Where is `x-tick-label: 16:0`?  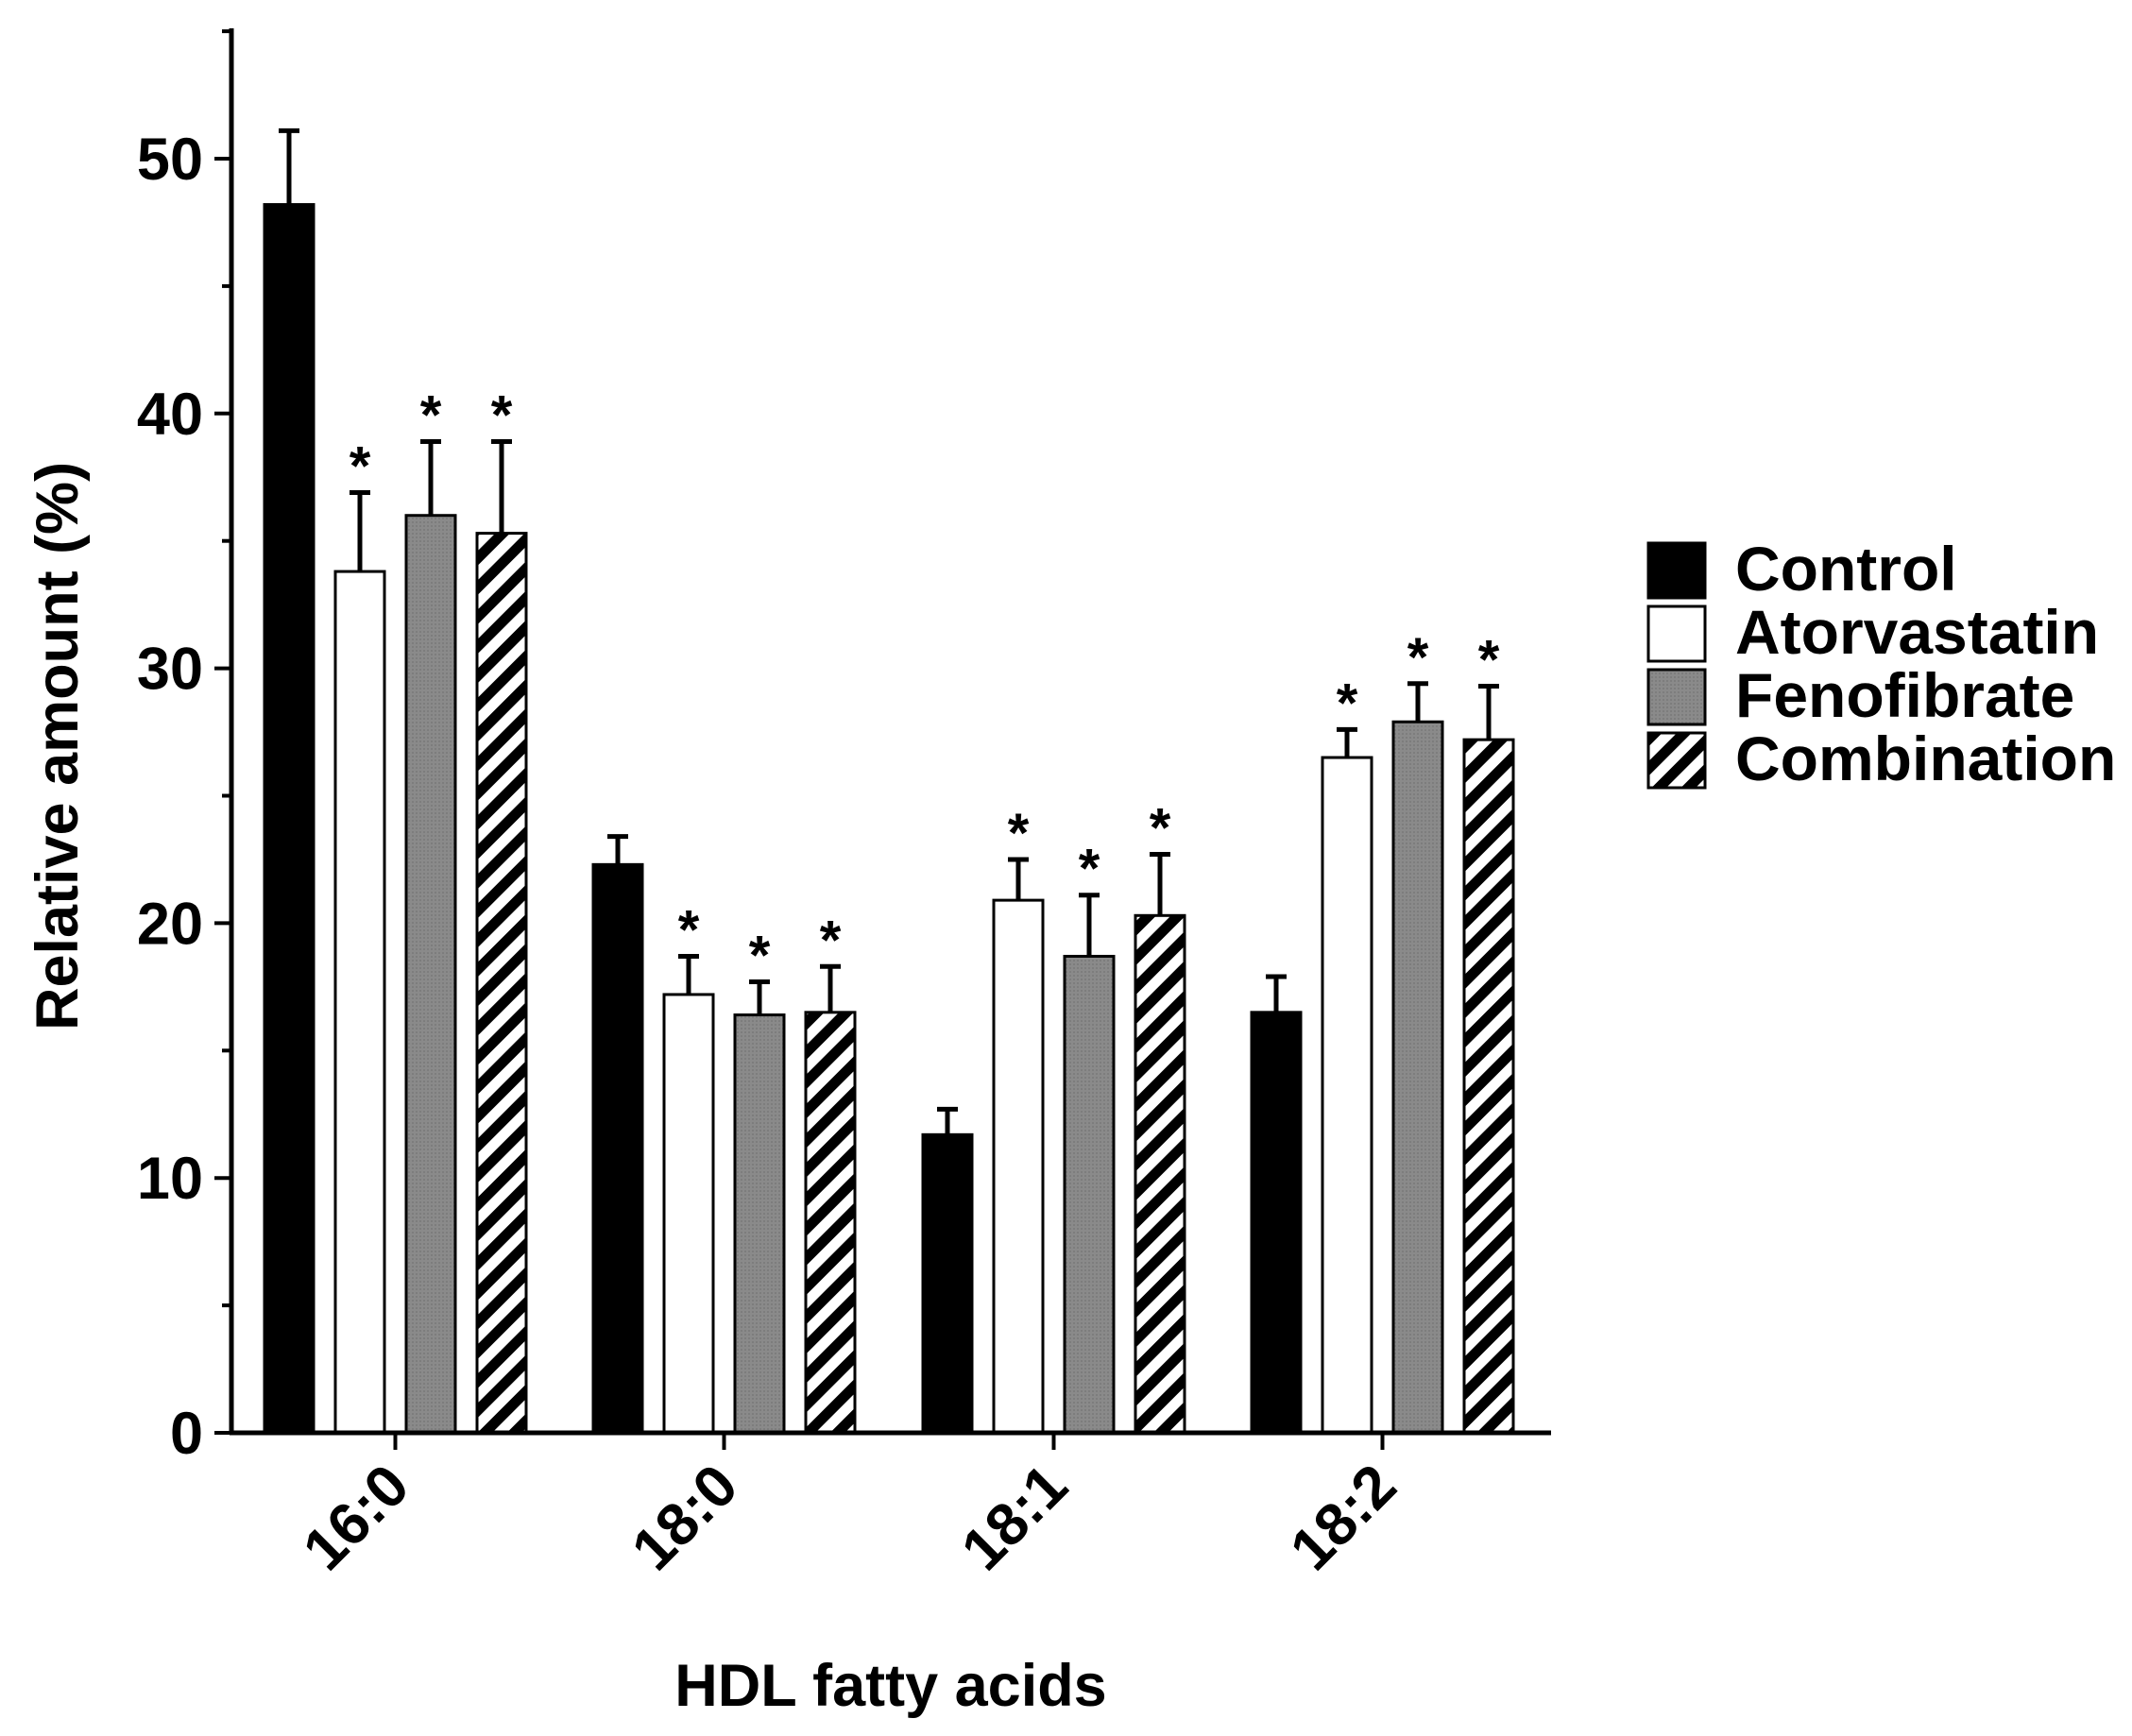
x-tick-label: 16:0 is located at coordinates (356, 1518).